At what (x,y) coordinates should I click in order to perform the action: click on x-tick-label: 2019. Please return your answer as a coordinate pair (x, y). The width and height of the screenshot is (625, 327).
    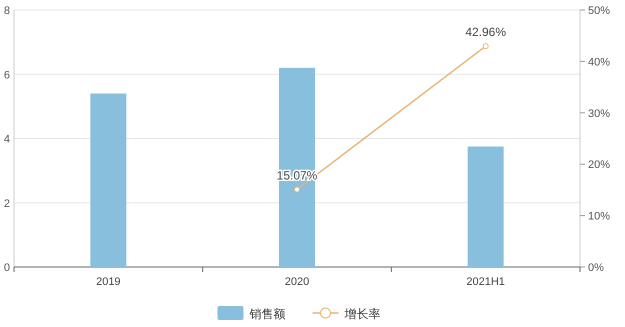
    Looking at the image, I should click on (108, 282).